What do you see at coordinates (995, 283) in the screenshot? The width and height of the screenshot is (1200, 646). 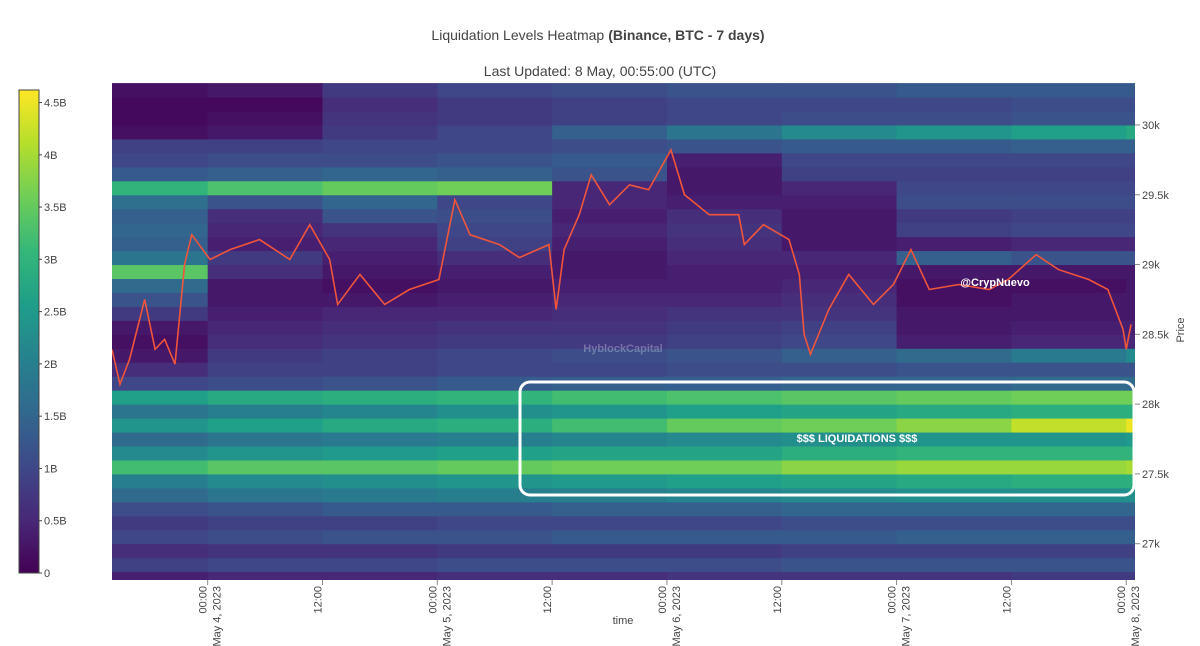 I see `annotation: @CrypNuevo` at bounding box center [995, 283].